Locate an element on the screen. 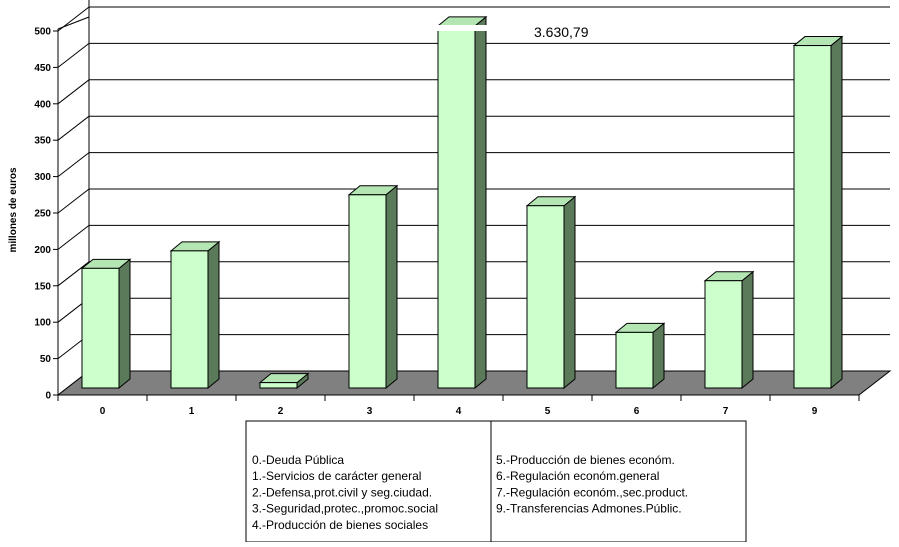 This screenshot has height=547, width=899. y-tick-label: 100 is located at coordinates (42, 323).